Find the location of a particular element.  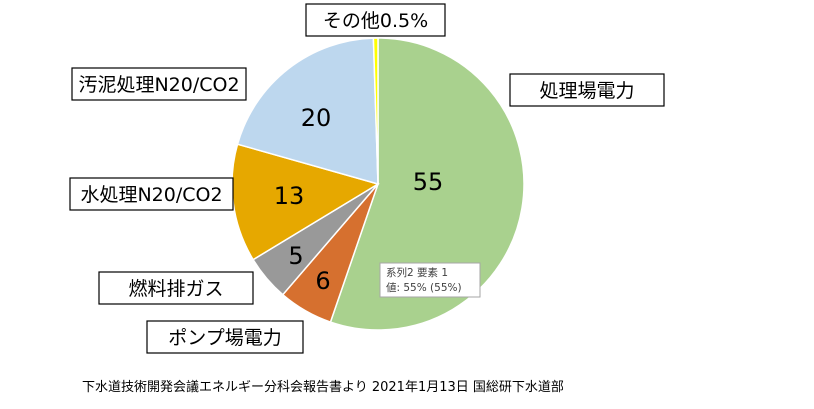

slice-category-label: 燃料排ガス is located at coordinates (176, 288).